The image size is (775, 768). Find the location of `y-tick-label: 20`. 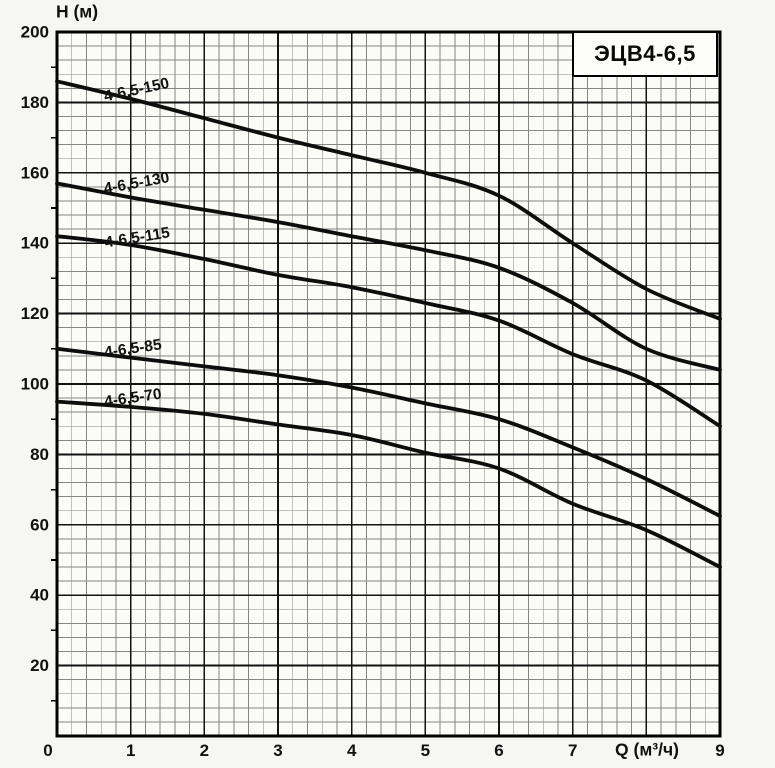

y-tick-label: 20 is located at coordinates (39, 665).